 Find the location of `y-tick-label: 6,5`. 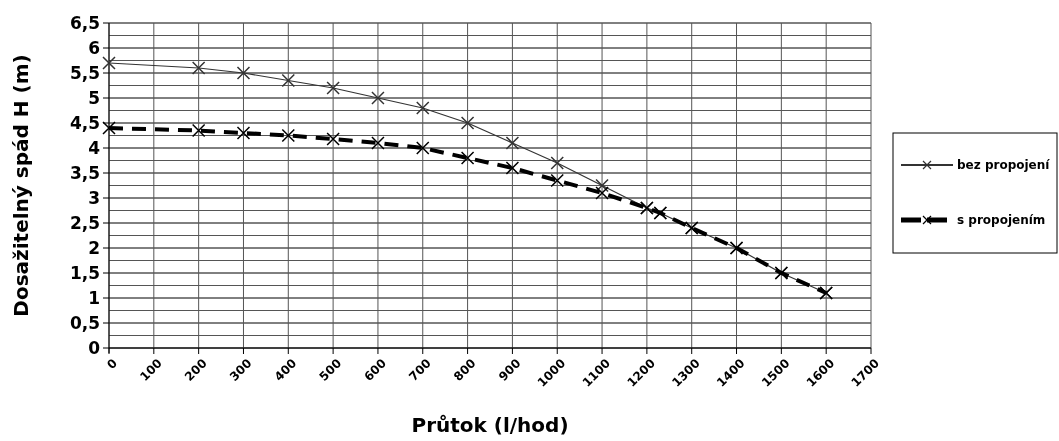

y-tick-label: 6,5 is located at coordinates (84, 22).